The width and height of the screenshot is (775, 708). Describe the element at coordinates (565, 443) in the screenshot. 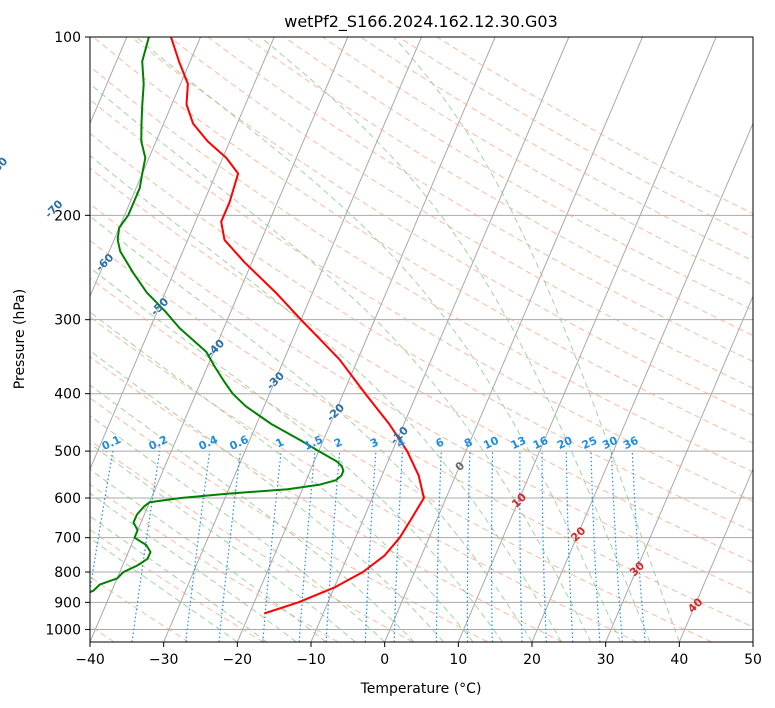

I see `mixing-ratio-label: 20` at that location.